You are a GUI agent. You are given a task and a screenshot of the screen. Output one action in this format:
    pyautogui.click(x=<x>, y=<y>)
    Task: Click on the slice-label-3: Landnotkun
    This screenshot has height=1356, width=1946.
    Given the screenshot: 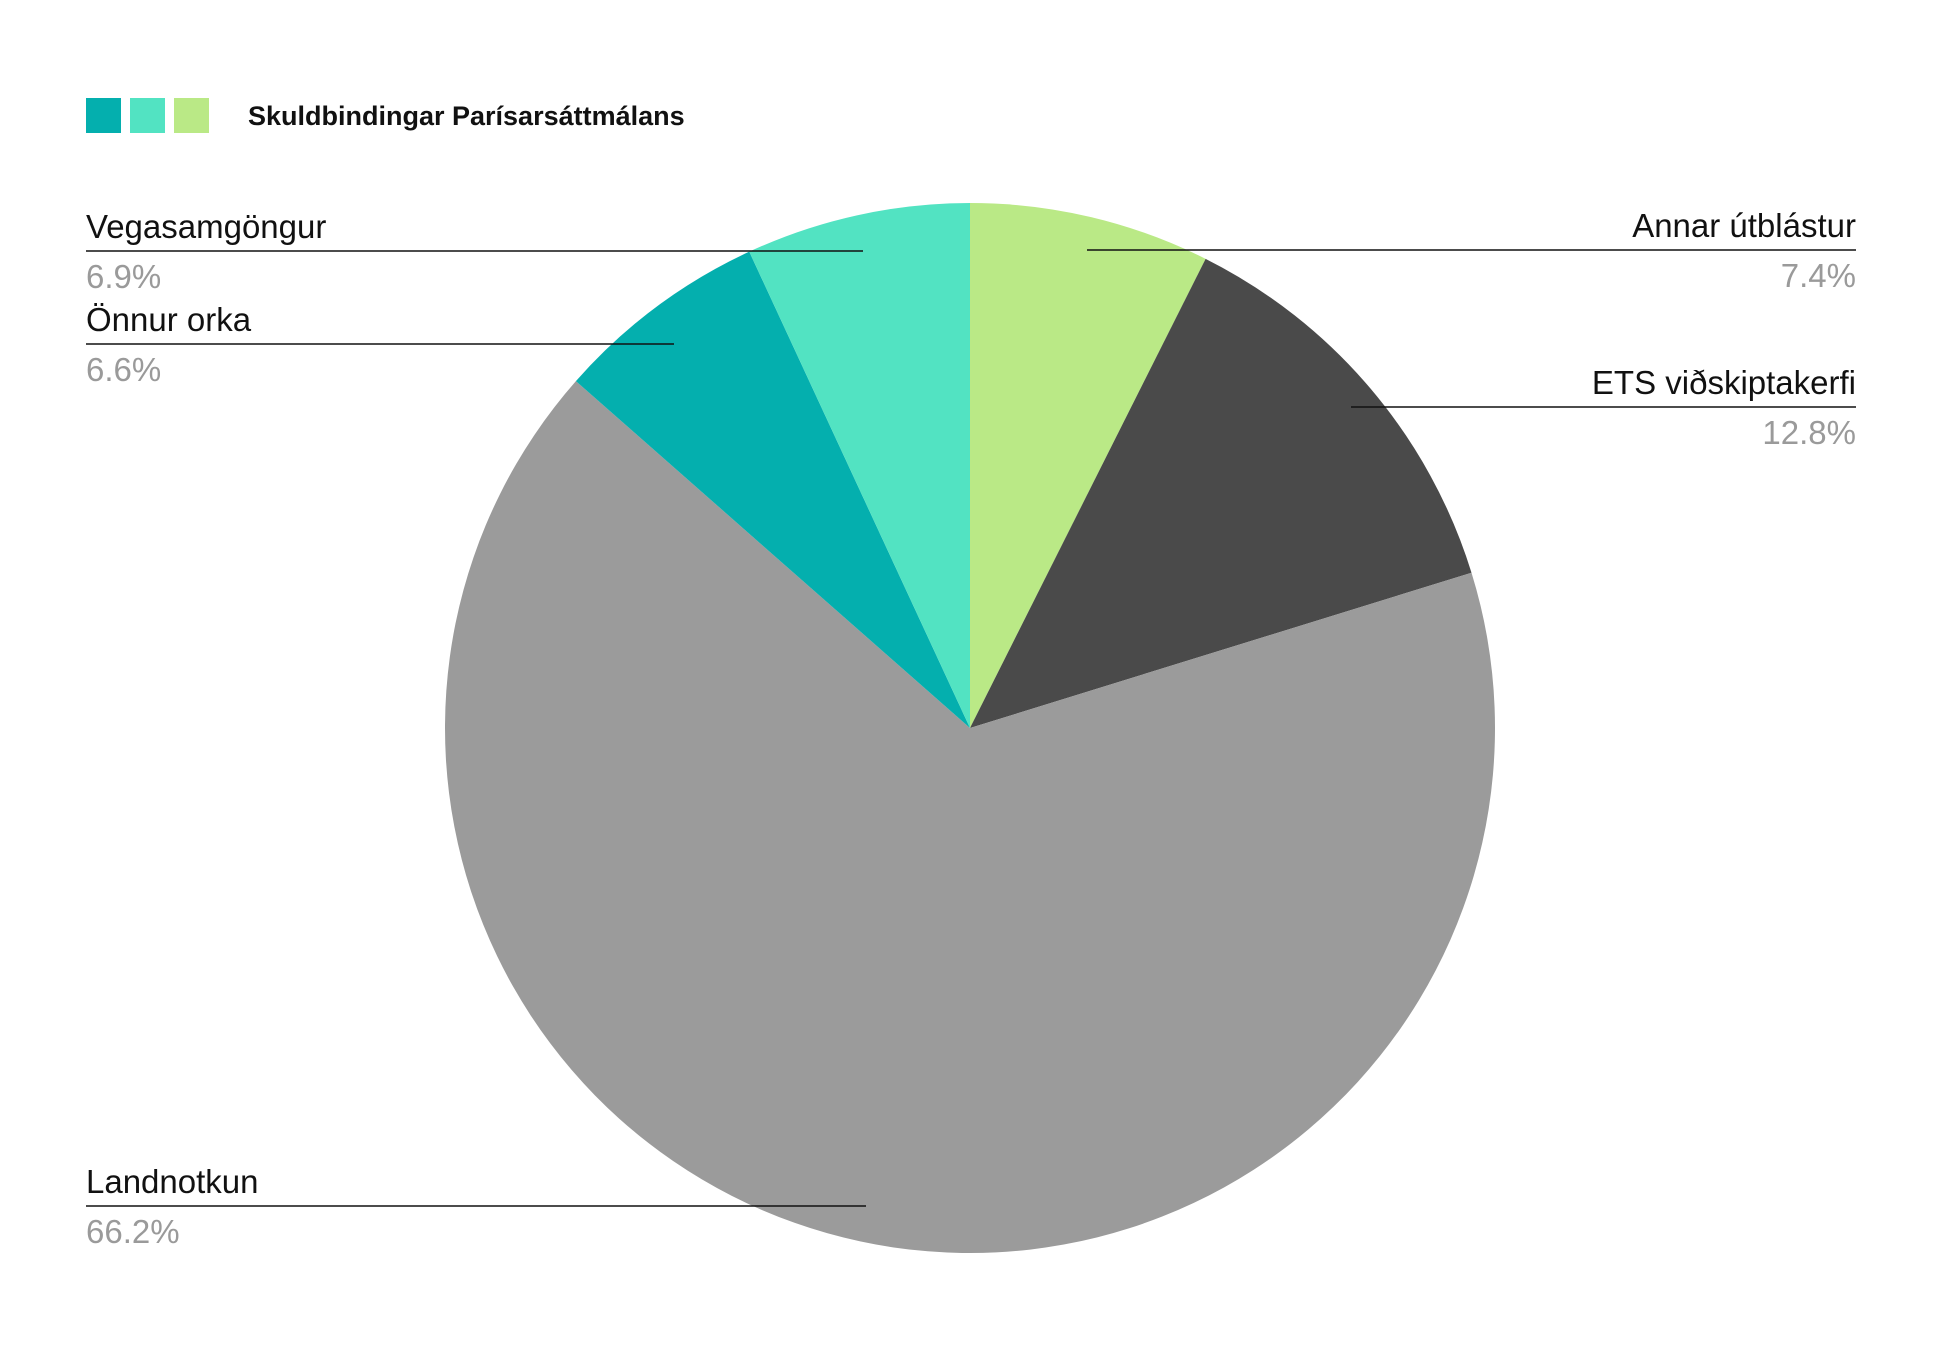 What is the action you would take?
    pyautogui.click(x=172, y=1181)
    